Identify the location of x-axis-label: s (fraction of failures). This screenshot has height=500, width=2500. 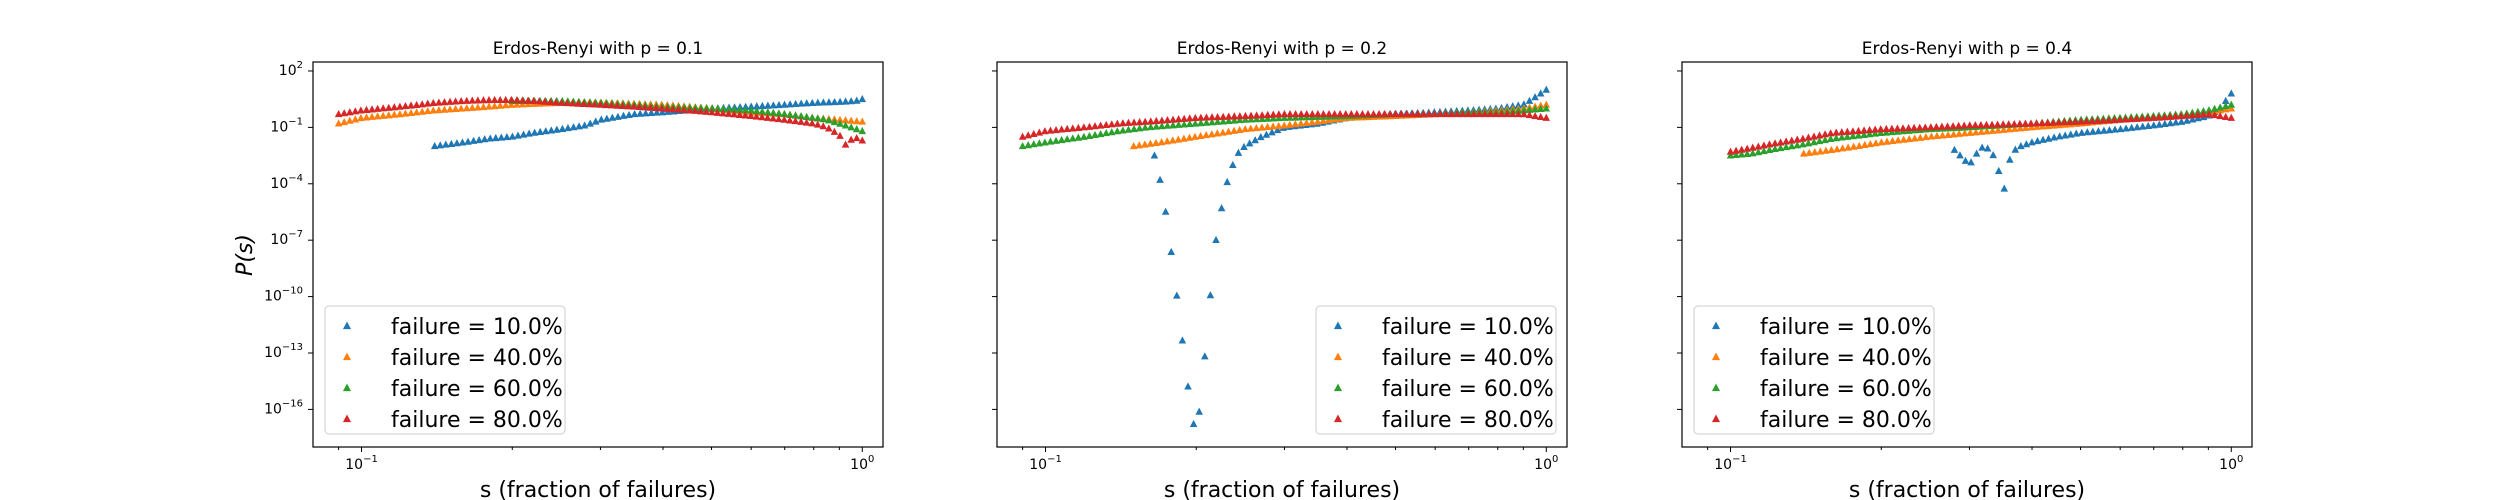
(1967, 489).